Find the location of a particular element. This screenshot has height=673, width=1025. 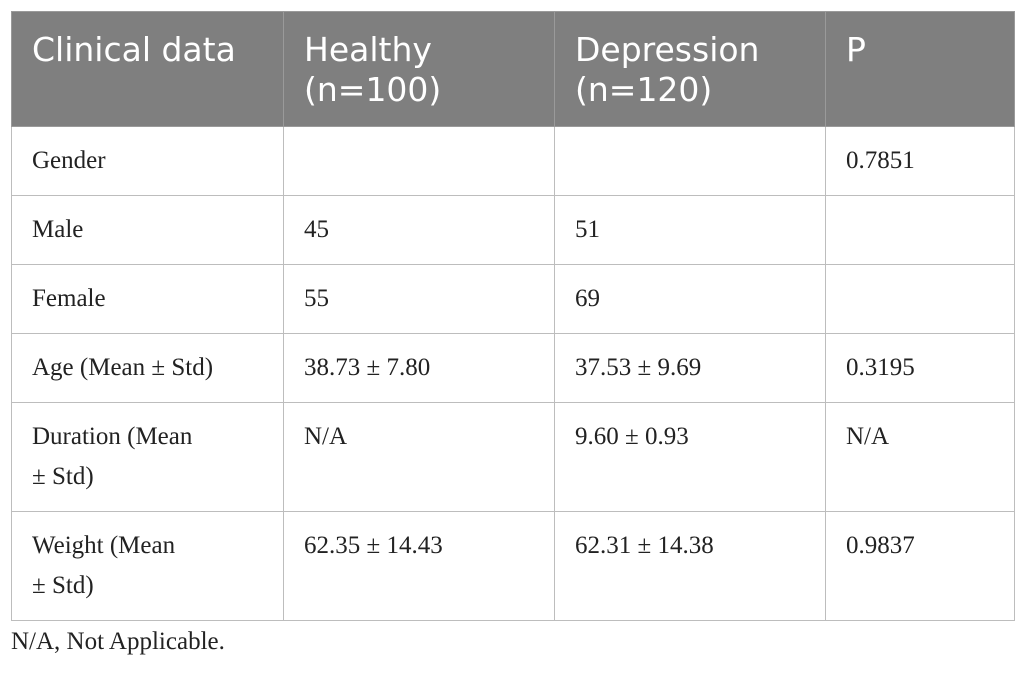

cell-depression: 62.31 ± 14.38 is located at coordinates (690, 566).